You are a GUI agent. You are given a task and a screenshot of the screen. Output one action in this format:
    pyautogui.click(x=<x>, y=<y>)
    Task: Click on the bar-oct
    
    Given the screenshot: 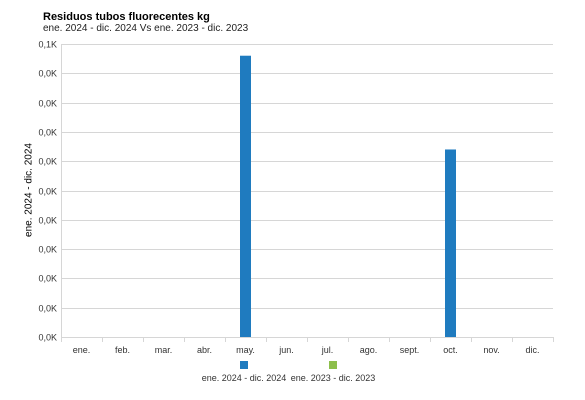 What is the action you would take?
    pyautogui.click(x=450, y=243)
    